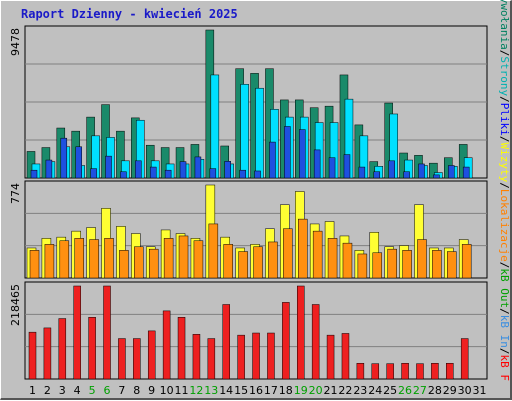 Image resolution: width=512 pixels, height=401 pixels. What do you see at coordinates (271, 390) in the screenshot?
I see `x-tick-17: 17` at bounding box center [271, 390].